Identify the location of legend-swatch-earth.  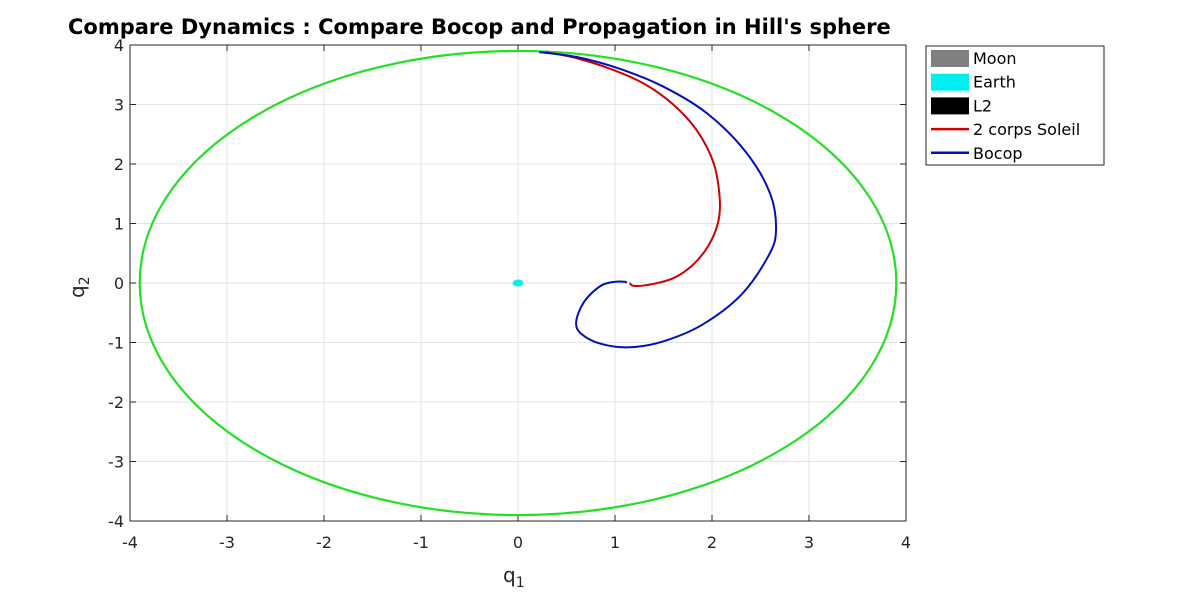
(950, 82).